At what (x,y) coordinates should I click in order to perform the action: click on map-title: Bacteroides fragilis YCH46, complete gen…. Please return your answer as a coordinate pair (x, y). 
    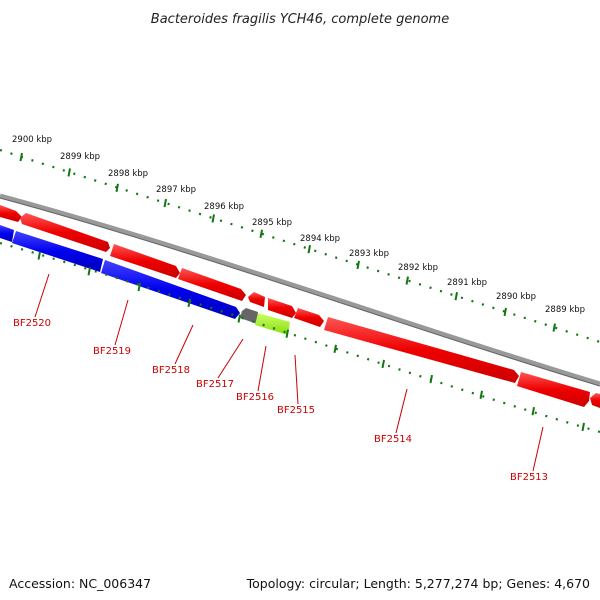
    Looking at the image, I should click on (300, 19).